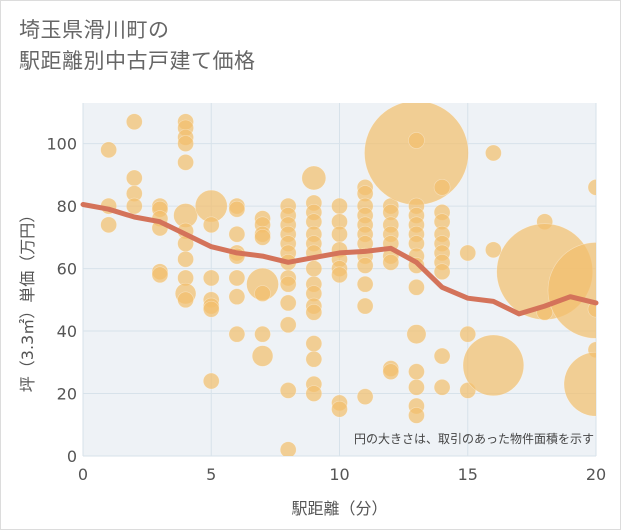 The width and height of the screenshot is (621, 530). I want to click on bubble-size-note: 円の大きさは、取引のあった物件面積を示す, so click(474, 438).